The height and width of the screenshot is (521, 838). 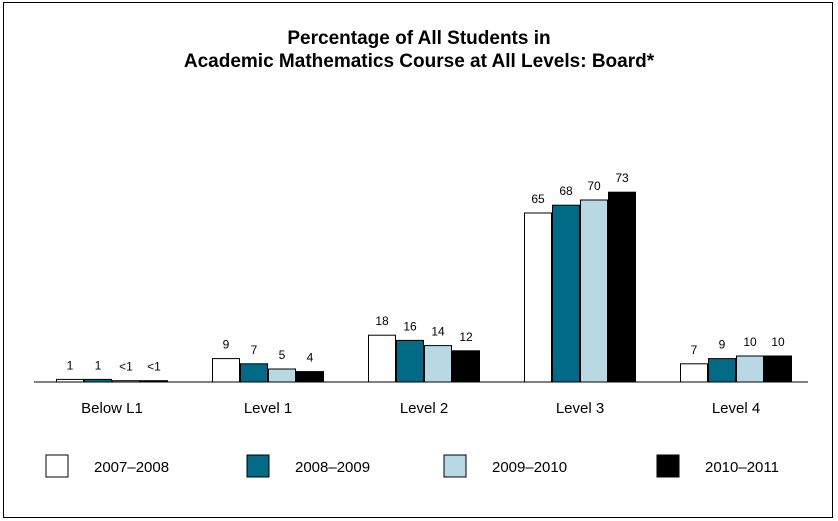 What do you see at coordinates (736, 408) in the screenshot?
I see `x-tick-label: Level 4` at bounding box center [736, 408].